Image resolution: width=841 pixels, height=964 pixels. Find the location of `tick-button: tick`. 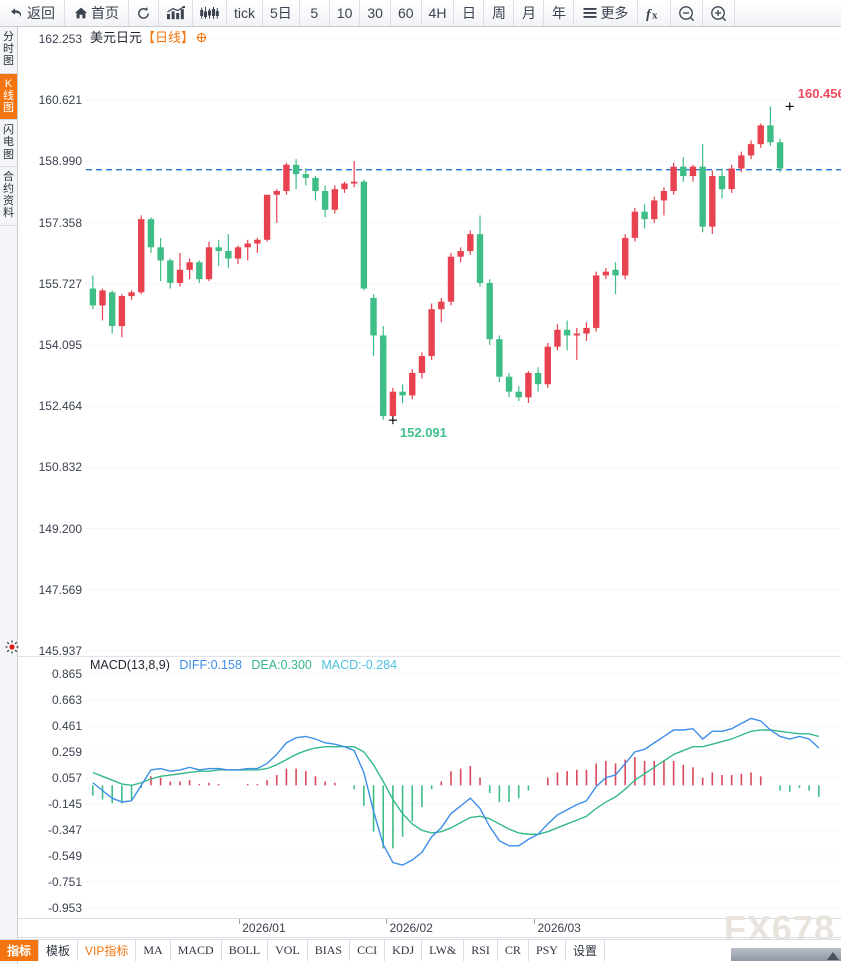

tick-button: tick is located at coordinates (245, 13).